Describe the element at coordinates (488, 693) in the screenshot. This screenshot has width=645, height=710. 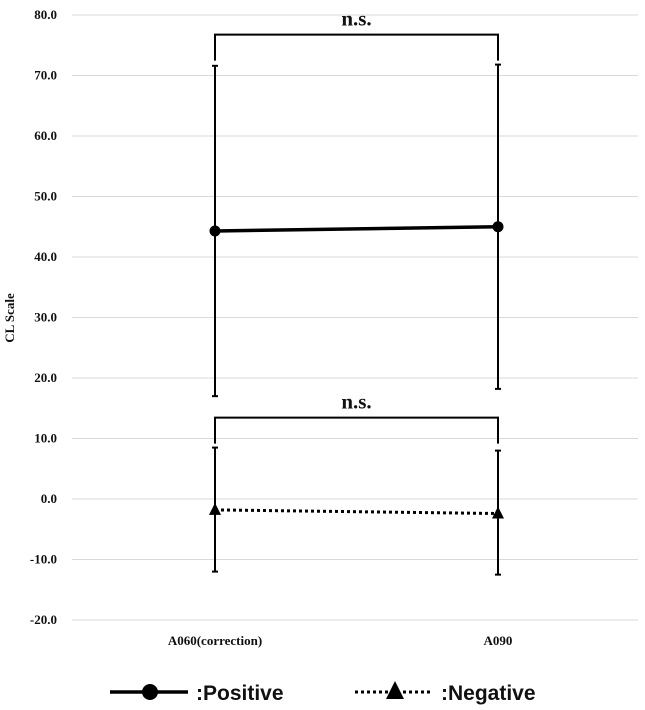
I see `legend-label: :Negative` at that location.